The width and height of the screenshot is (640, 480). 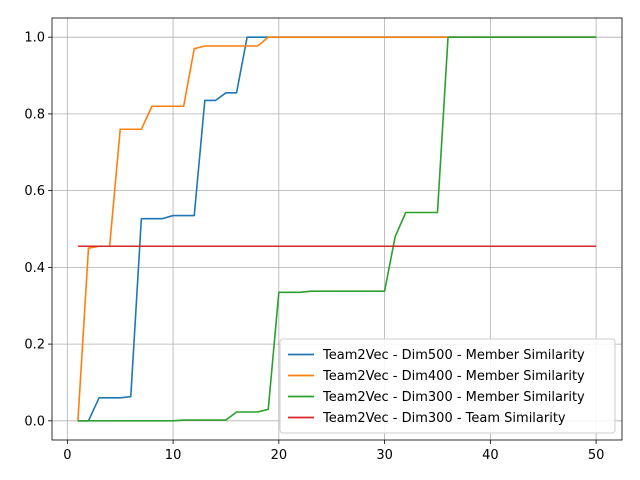 What do you see at coordinates (34, 268) in the screenshot?
I see `y-tick-label: 0.4` at bounding box center [34, 268].